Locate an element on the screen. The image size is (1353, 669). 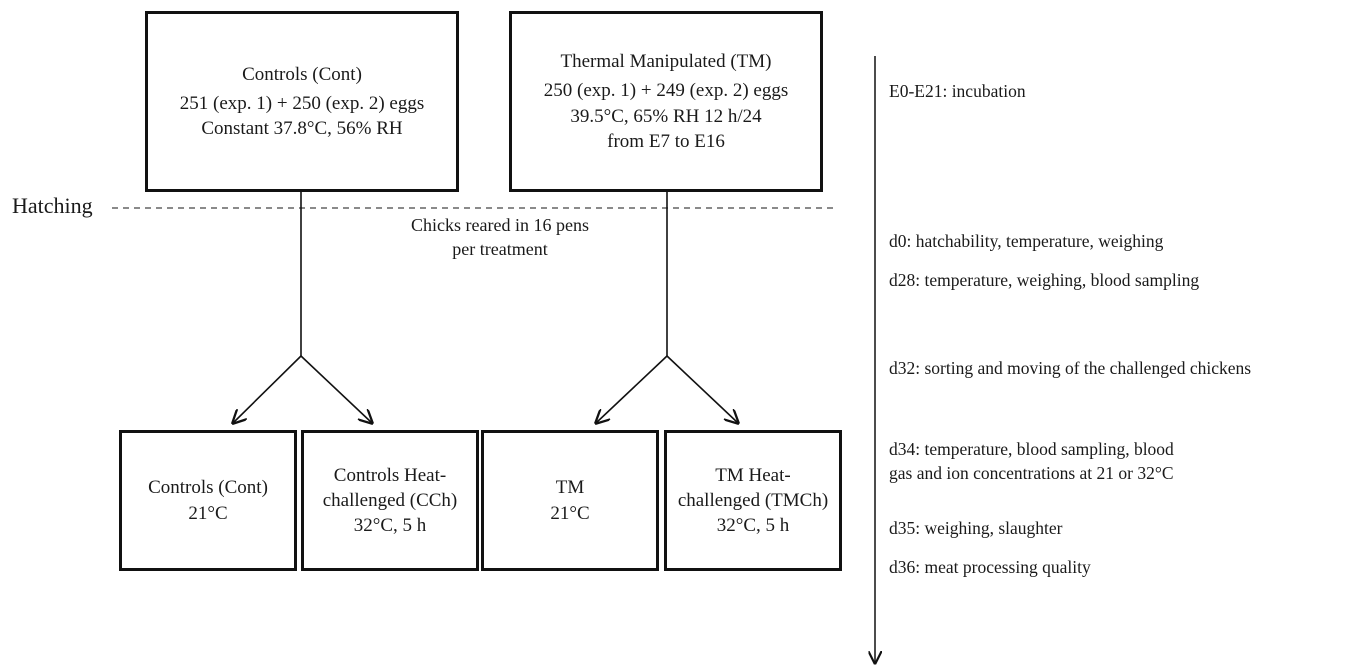
timeline-text: d35: weighing, slaughter is located at coordinates (976, 528).